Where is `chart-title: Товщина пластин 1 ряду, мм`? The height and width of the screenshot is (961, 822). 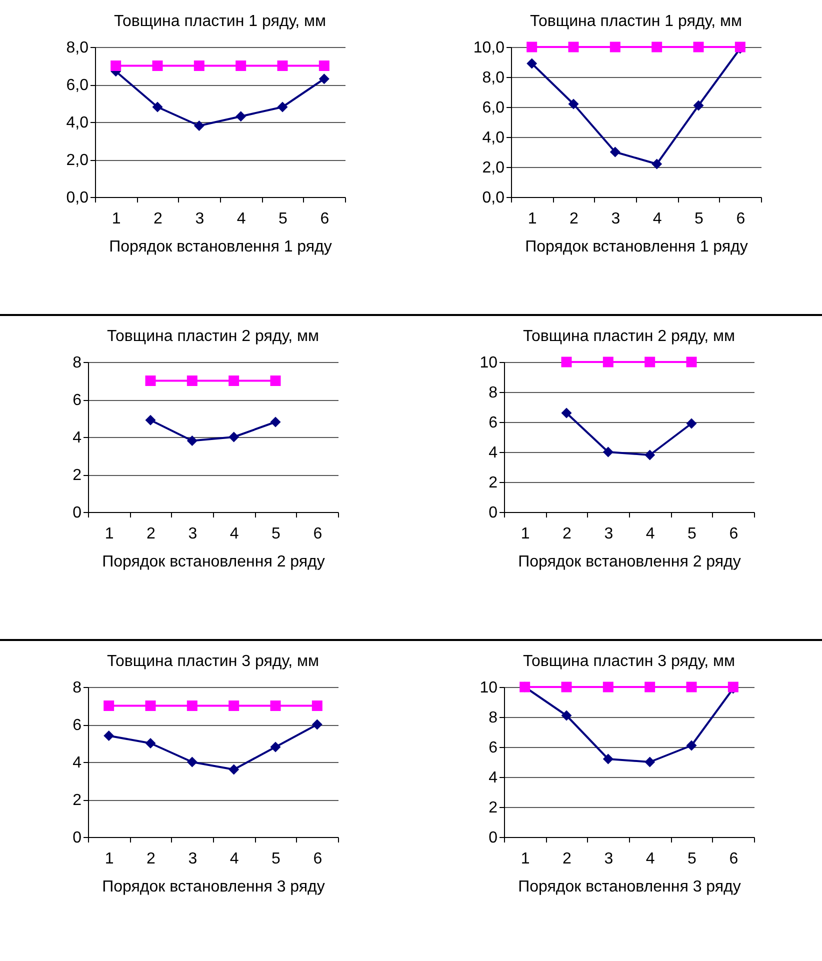 chart-title: Товщина пластин 1 ряду, мм is located at coordinates (220, 21).